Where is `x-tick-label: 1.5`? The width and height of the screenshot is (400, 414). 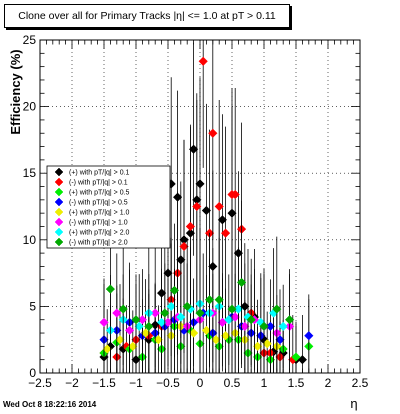
x-tick-label: 1.5 is located at coordinates (296, 383).